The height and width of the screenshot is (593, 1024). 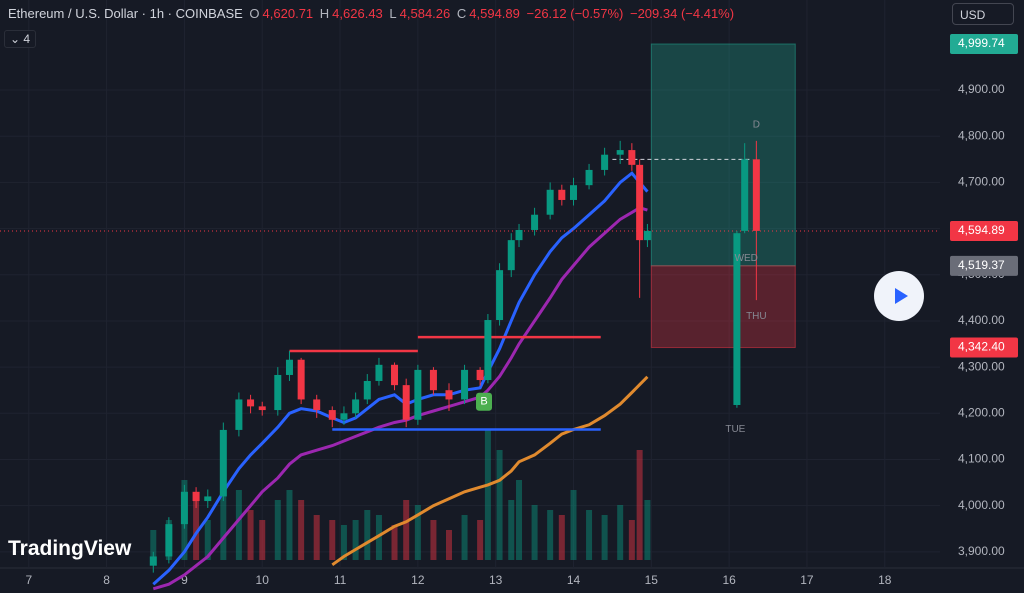 I want to click on y-tick-label: 3,900.00, so click(x=981, y=551).